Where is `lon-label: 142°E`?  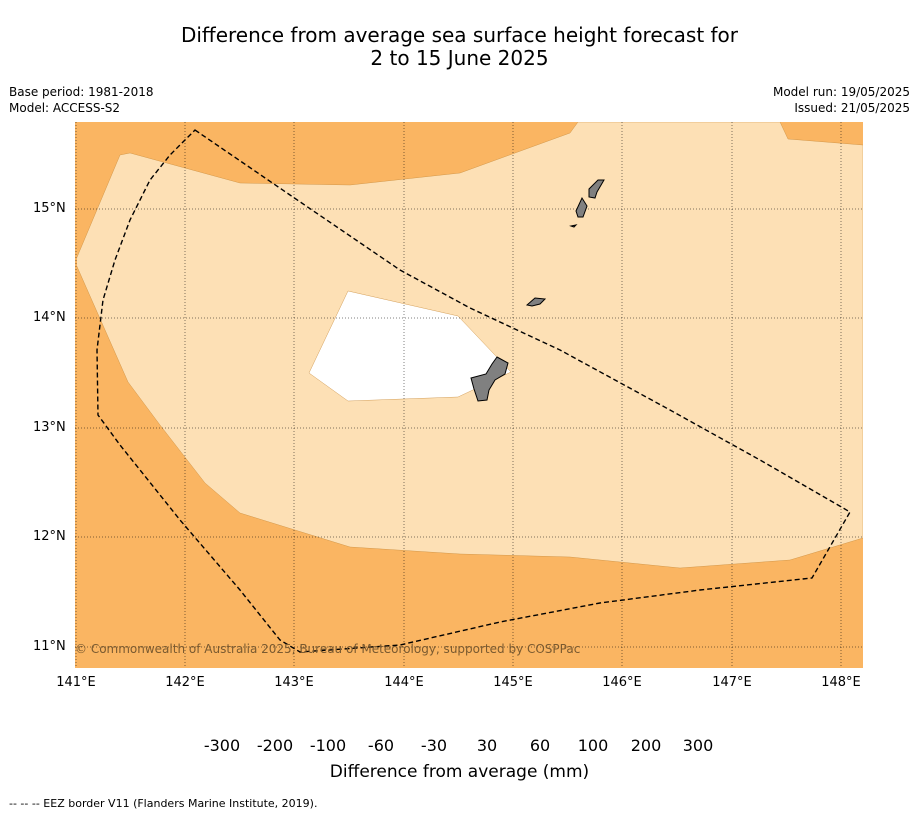
lon-label: 142°E is located at coordinates (185, 682).